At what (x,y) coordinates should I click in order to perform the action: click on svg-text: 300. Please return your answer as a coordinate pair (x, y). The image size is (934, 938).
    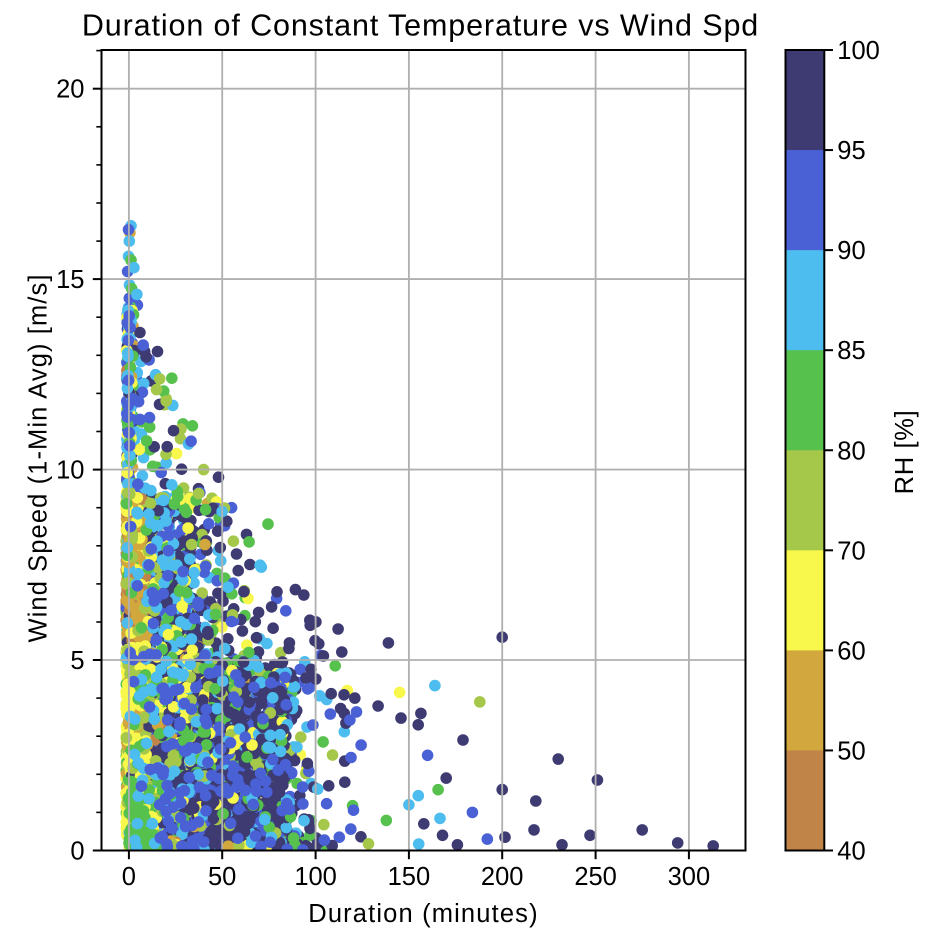
    Looking at the image, I should click on (689, 877).